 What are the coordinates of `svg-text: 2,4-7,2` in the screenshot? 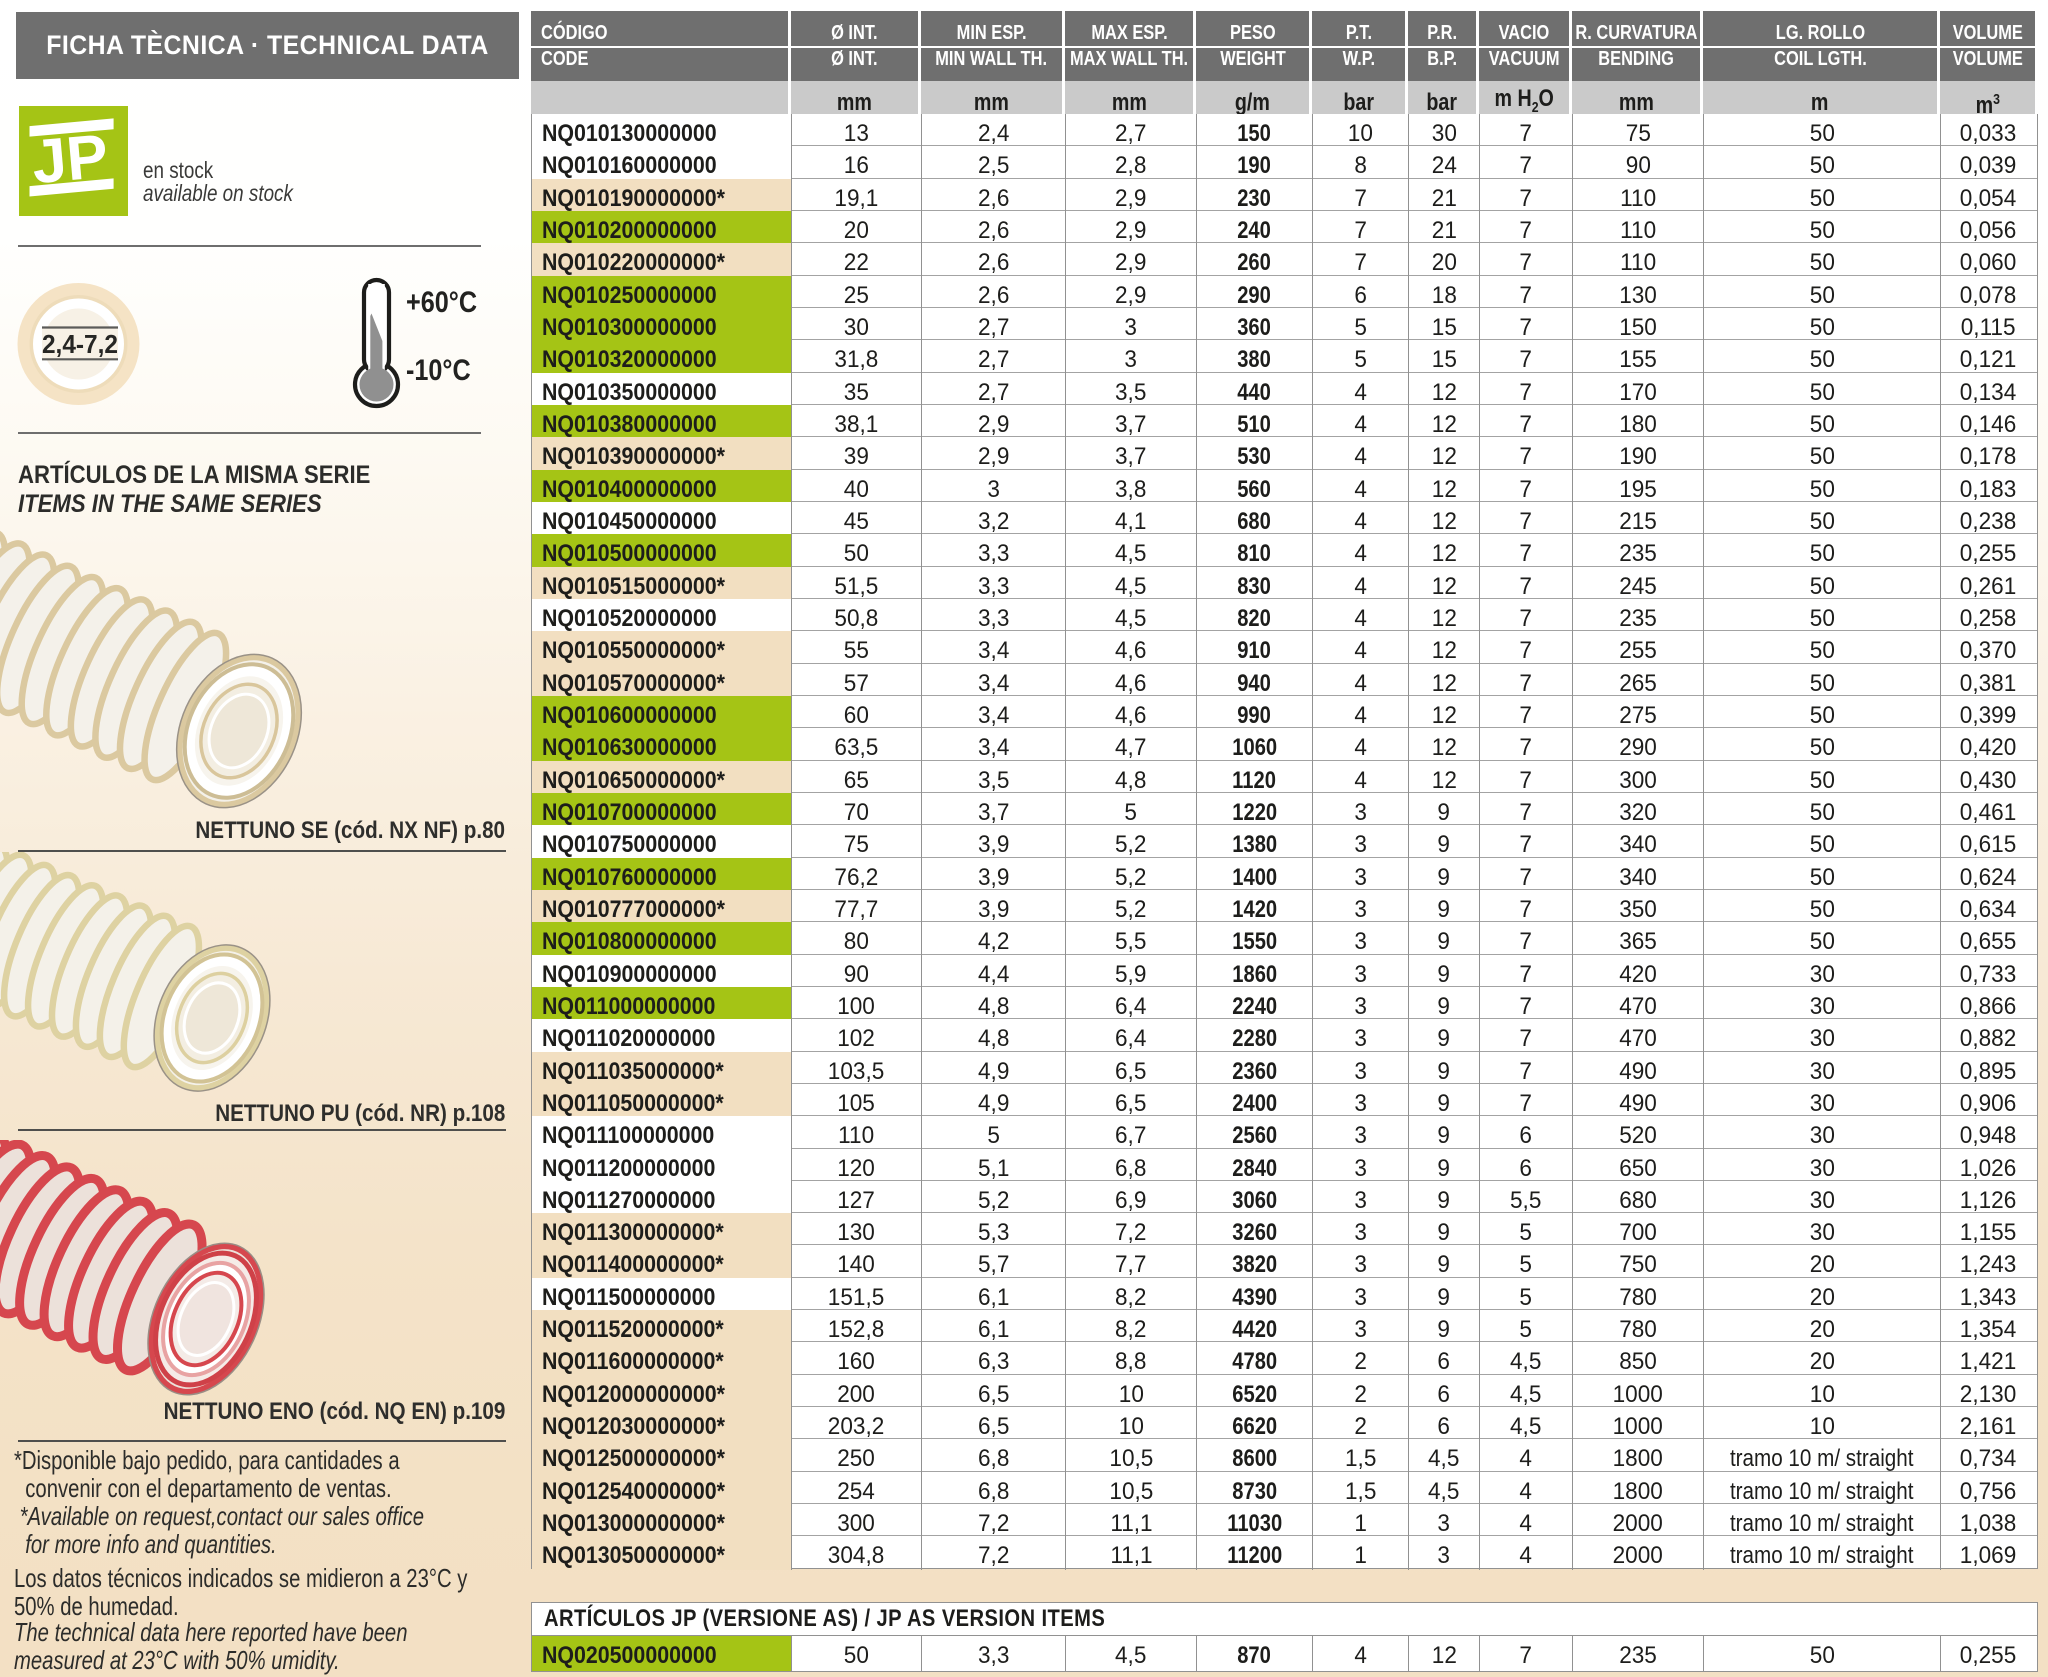 It's located at (80, 344).